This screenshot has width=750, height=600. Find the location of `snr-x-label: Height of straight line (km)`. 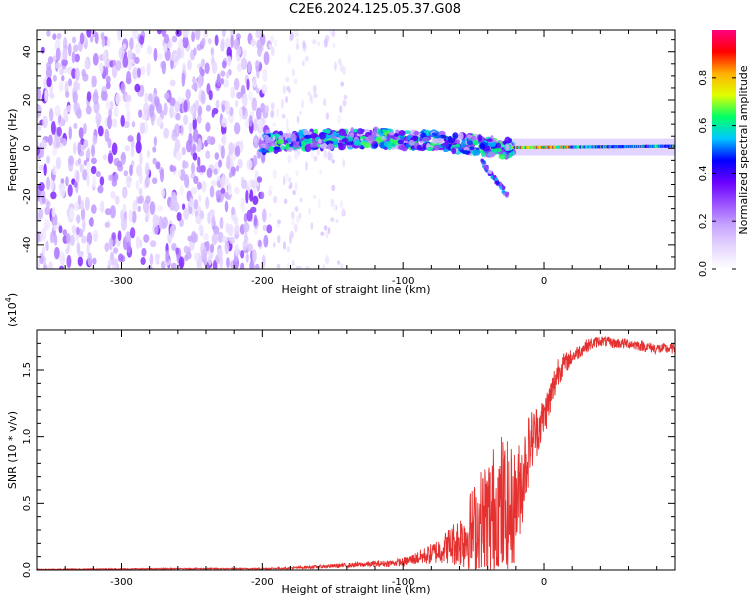

snr-x-label: Height of straight line (km) is located at coordinates (355, 589).